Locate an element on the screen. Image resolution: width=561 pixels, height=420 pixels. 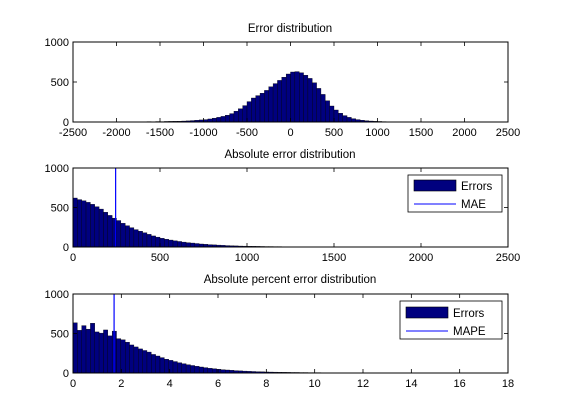
histogram-bars is located at coordinates (290, 97).